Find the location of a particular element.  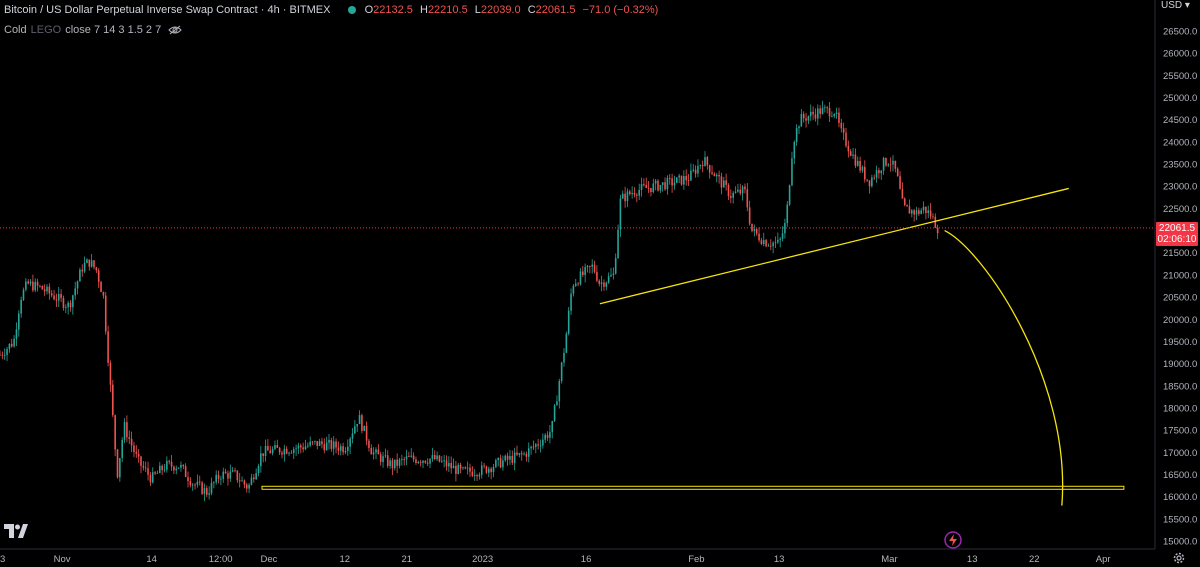

eye-off-icon is located at coordinates (175, 30).